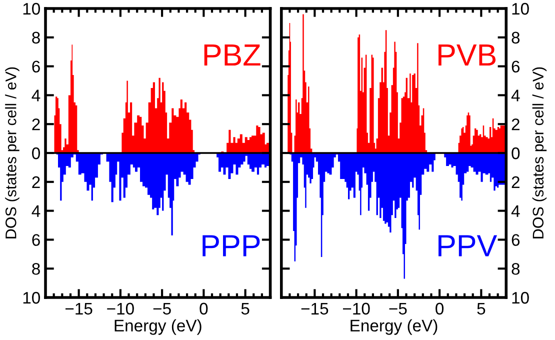  What do you see at coordinates (467, 55) in the screenshot?
I see `series-label: PVB` at bounding box center [467, 55].